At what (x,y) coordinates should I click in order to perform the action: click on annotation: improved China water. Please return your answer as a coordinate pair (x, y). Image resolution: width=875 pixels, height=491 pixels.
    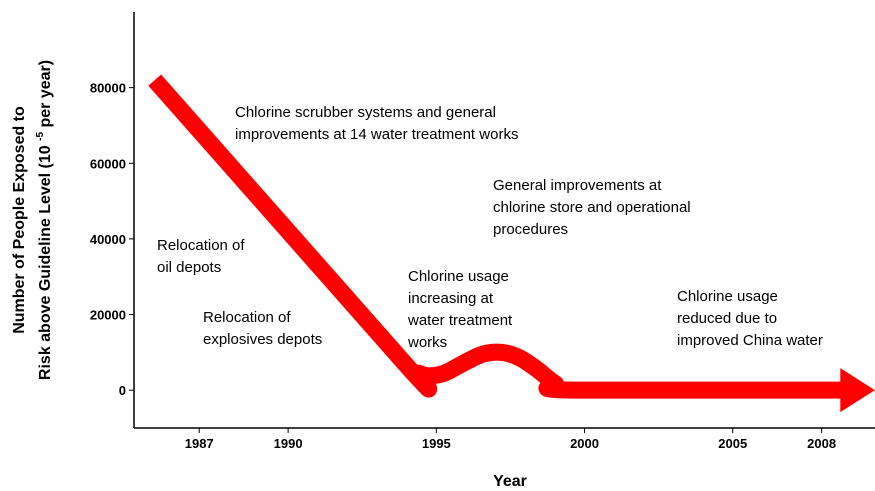
    Looking at the image, I should click on (750, 340).